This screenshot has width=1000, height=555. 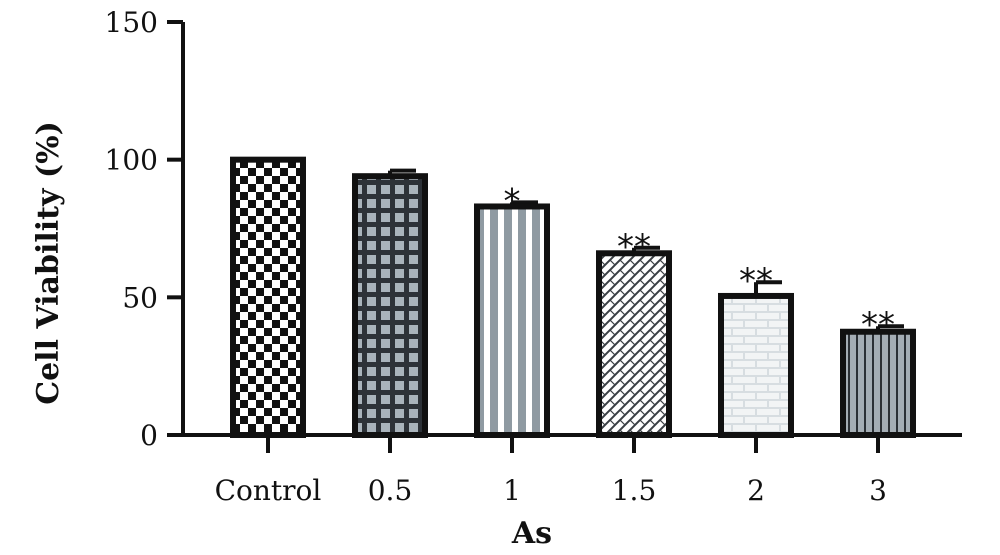 What do you see at coordinates (390, 490) in the screenshot?
I see `x-tick-label: 0.5` at bounding box center [390, 490].